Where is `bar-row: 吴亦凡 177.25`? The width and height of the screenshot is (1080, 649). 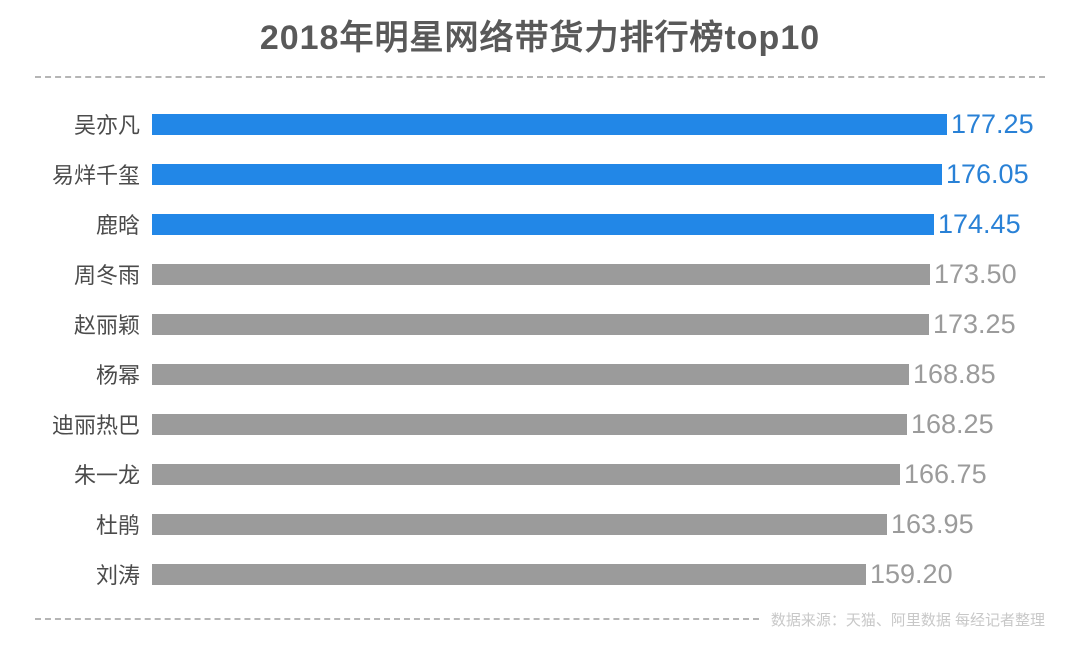
bar-row: 吴亦凡 177.25 is located at coordinates (540, 124).